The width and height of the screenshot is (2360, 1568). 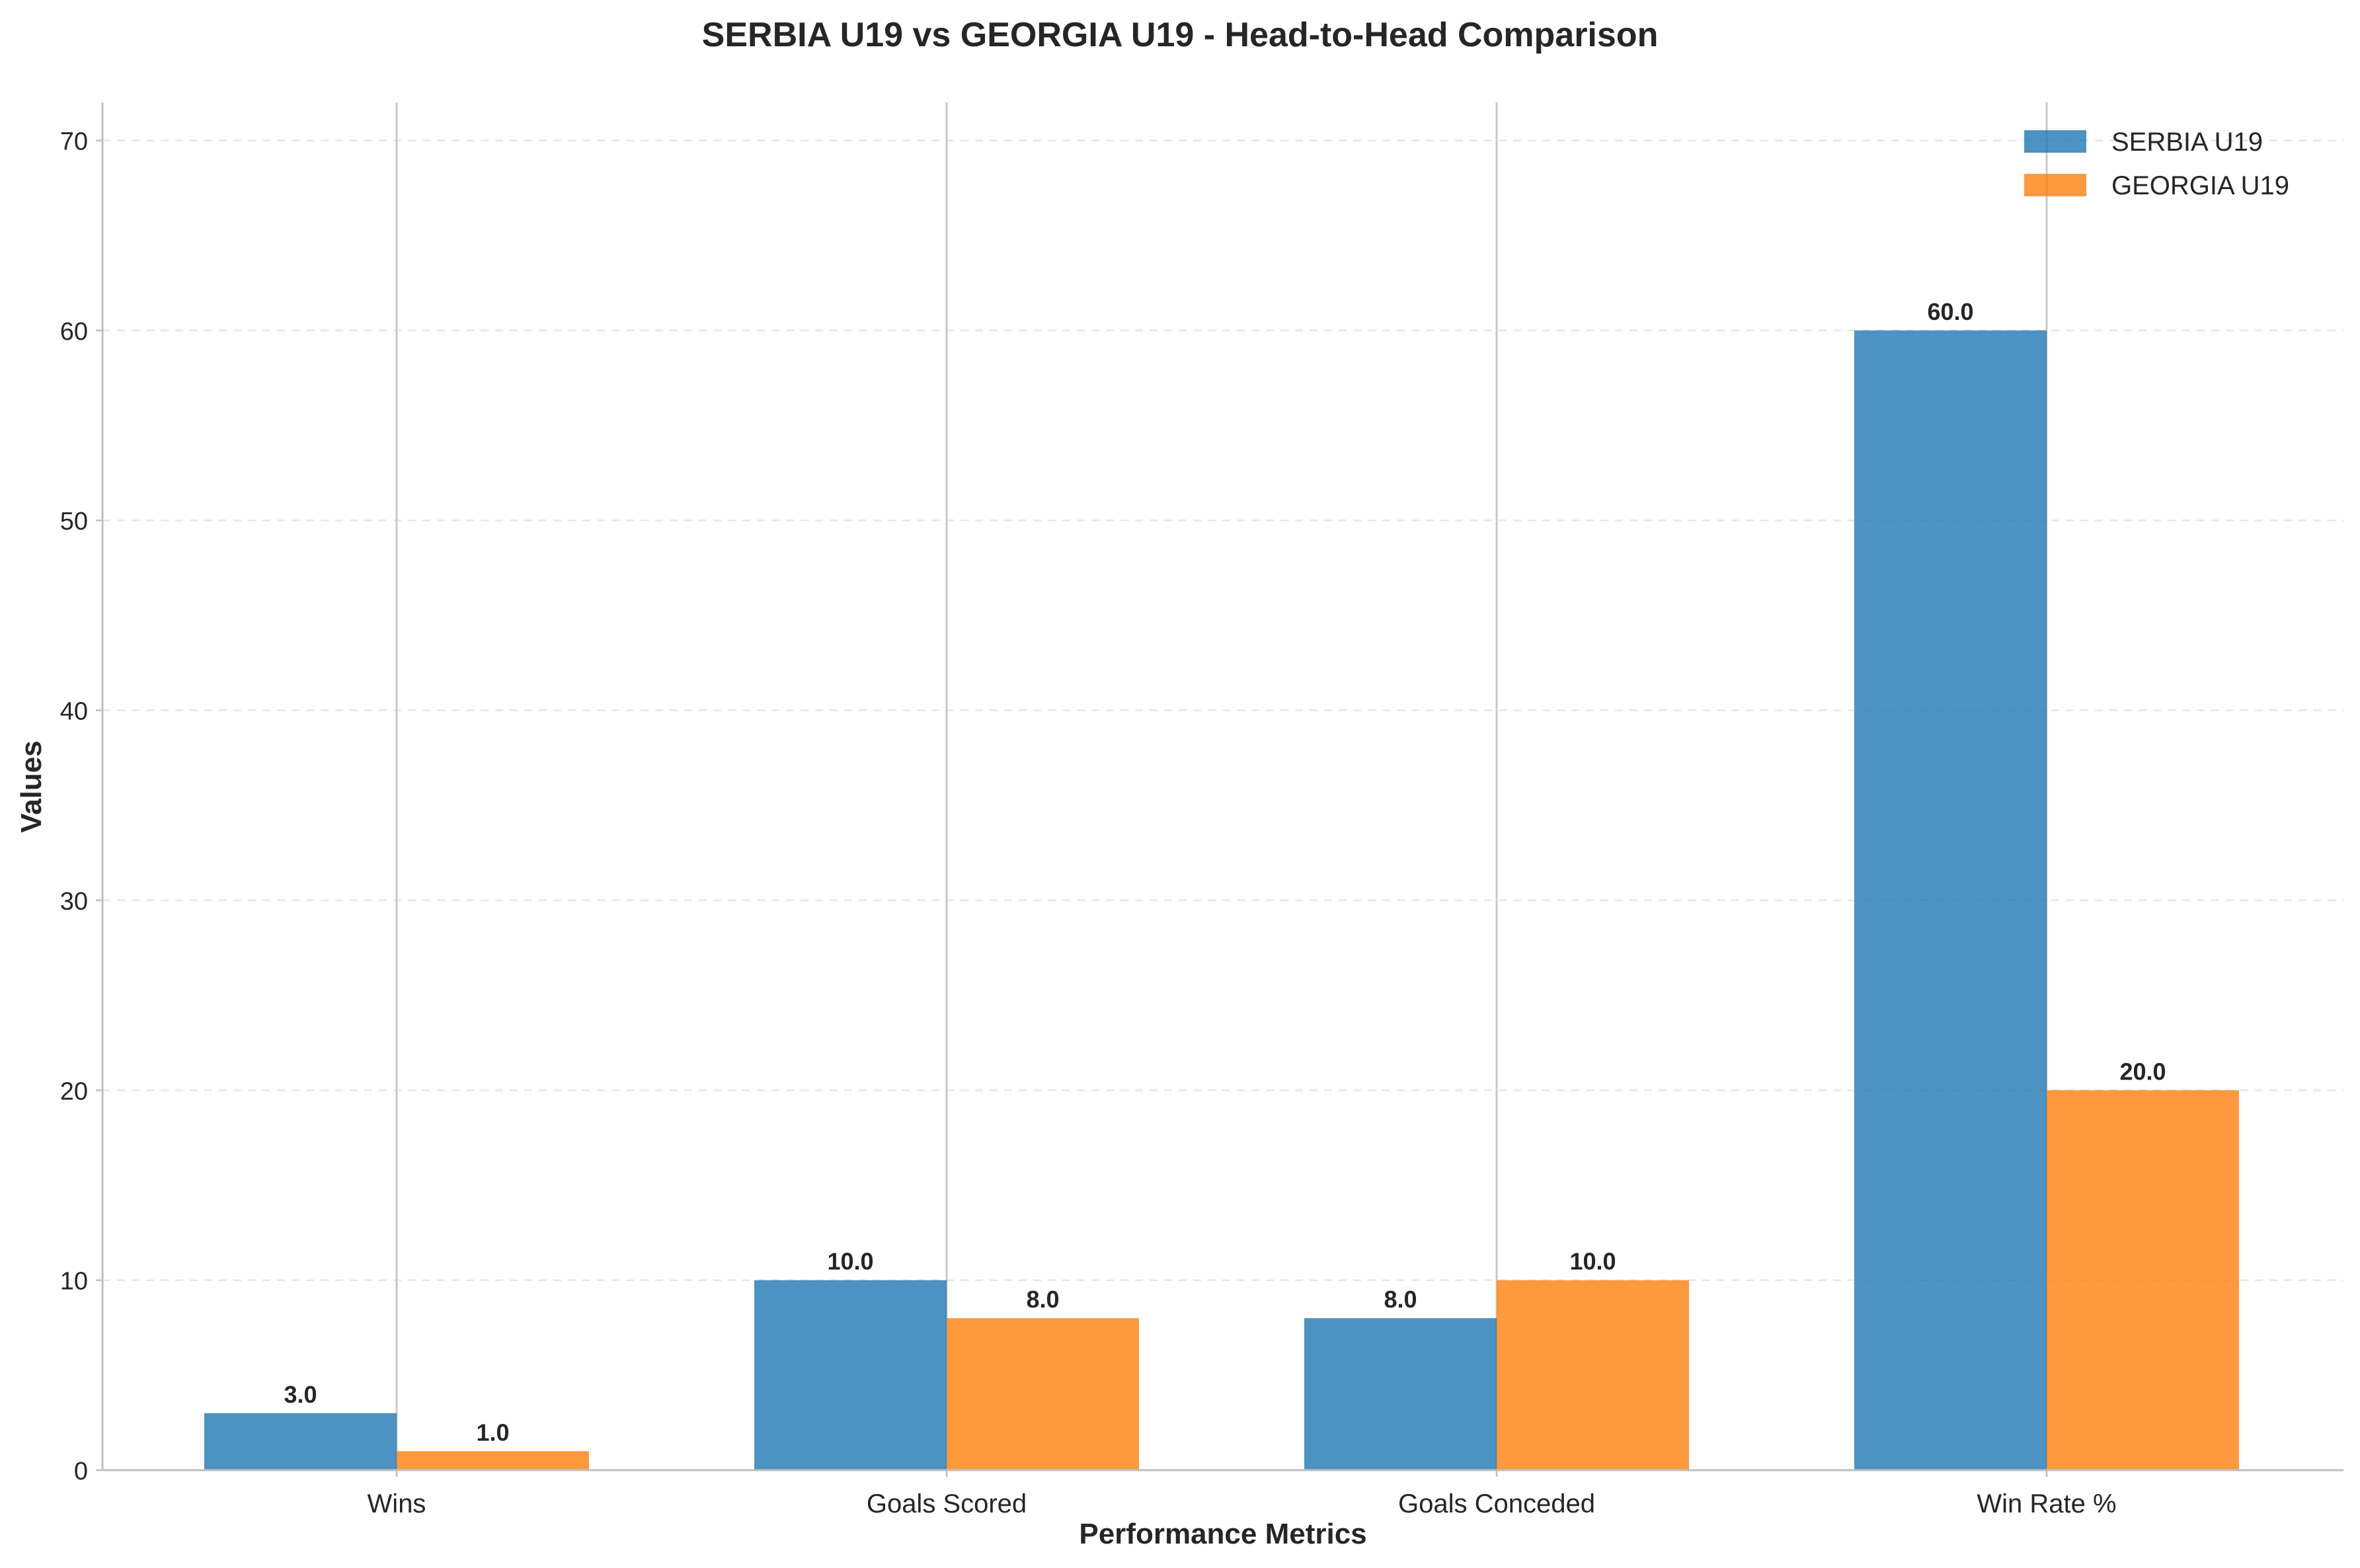 What do you see at coordinates (74, 141) in the screenshot?
I see `y-tick-label: 70` at bounding box center [74, 141].